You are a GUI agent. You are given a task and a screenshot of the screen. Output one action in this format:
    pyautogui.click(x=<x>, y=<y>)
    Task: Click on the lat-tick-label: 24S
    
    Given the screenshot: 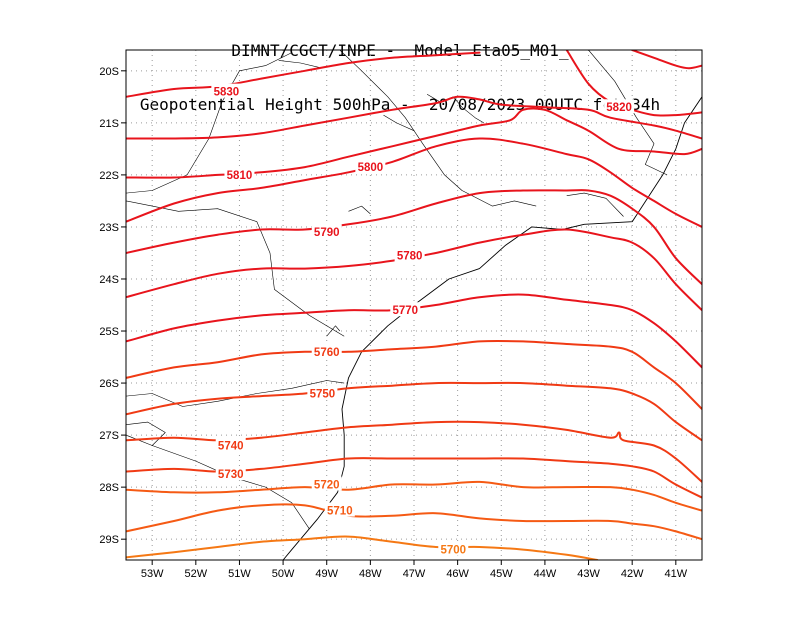 What is the action you would take?
    pyautogui.click(x=109, y=280)
    